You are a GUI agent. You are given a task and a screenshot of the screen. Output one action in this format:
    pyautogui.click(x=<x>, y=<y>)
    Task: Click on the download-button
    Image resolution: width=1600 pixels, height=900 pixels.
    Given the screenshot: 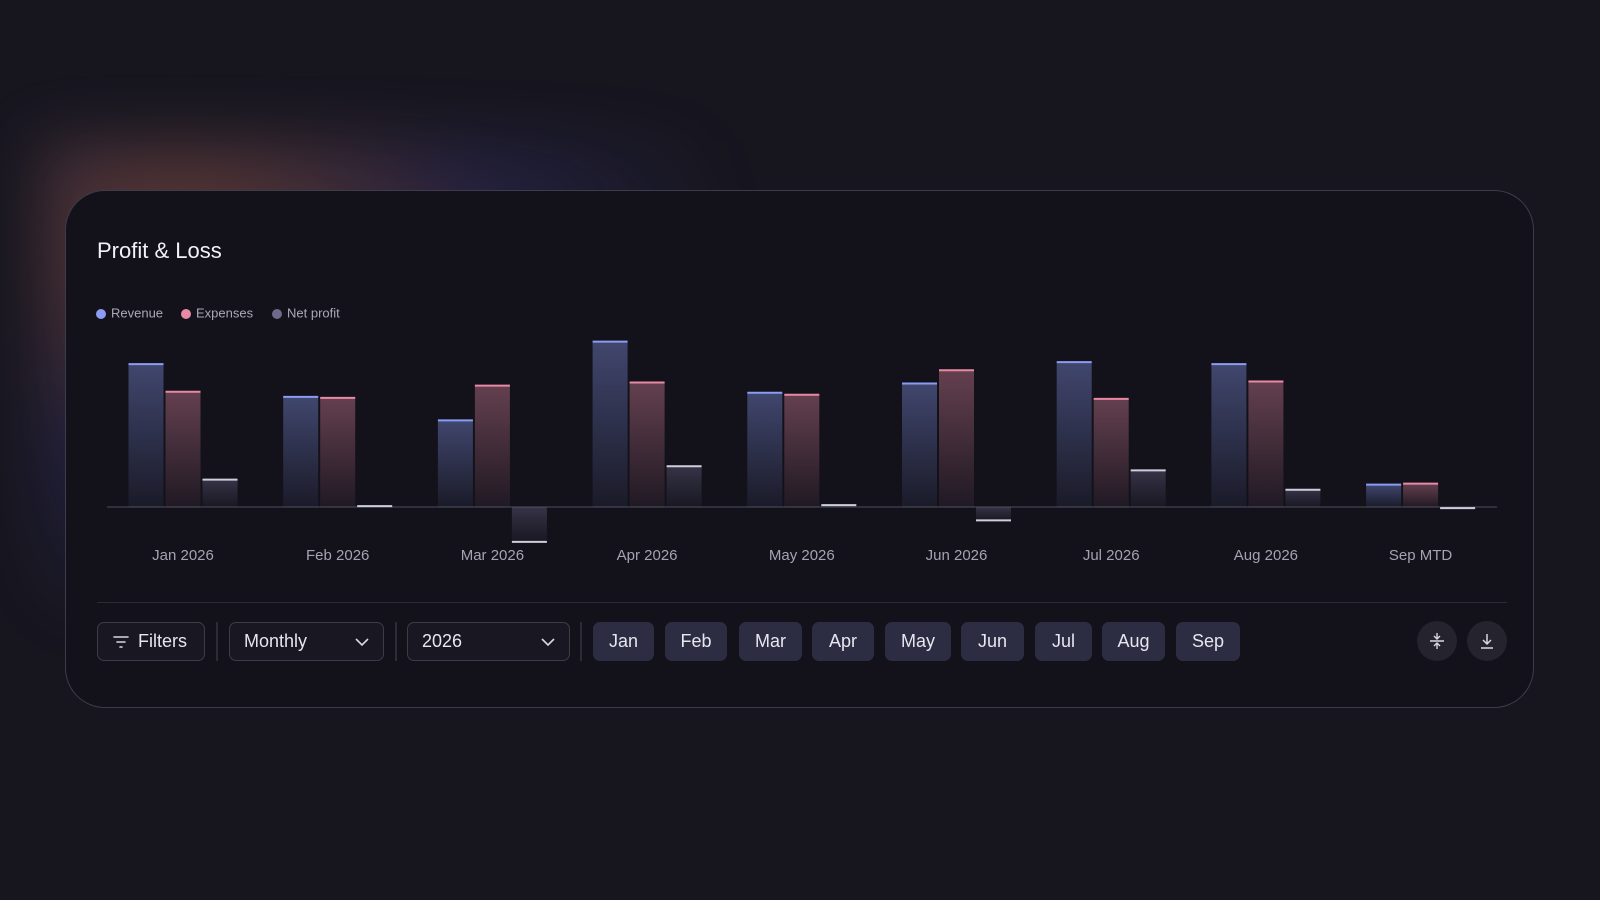 What is the action you would take?
    pyautogui.click(x=1487, y=641)
    